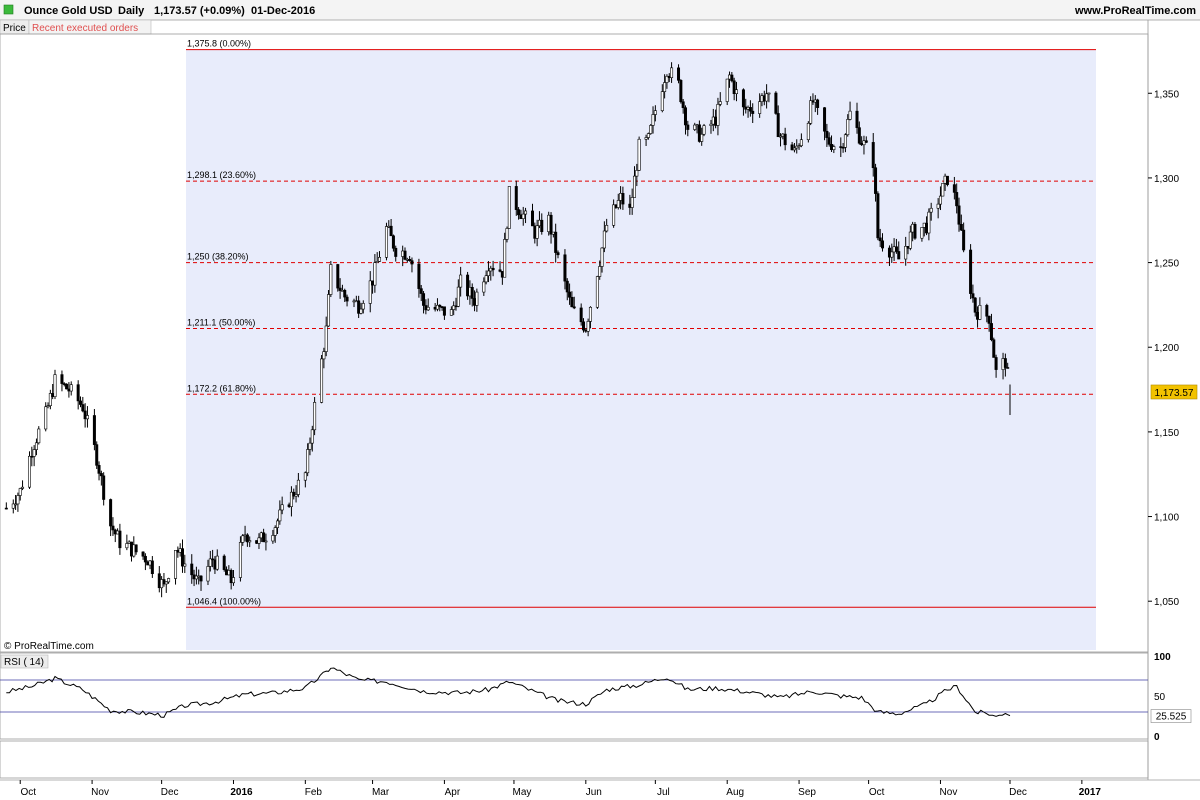 The height and width of the screenshot is (800, 1200). Describe the element at coordinates (8, 9) in the screenshot. I see `green-square-icon` at that location.